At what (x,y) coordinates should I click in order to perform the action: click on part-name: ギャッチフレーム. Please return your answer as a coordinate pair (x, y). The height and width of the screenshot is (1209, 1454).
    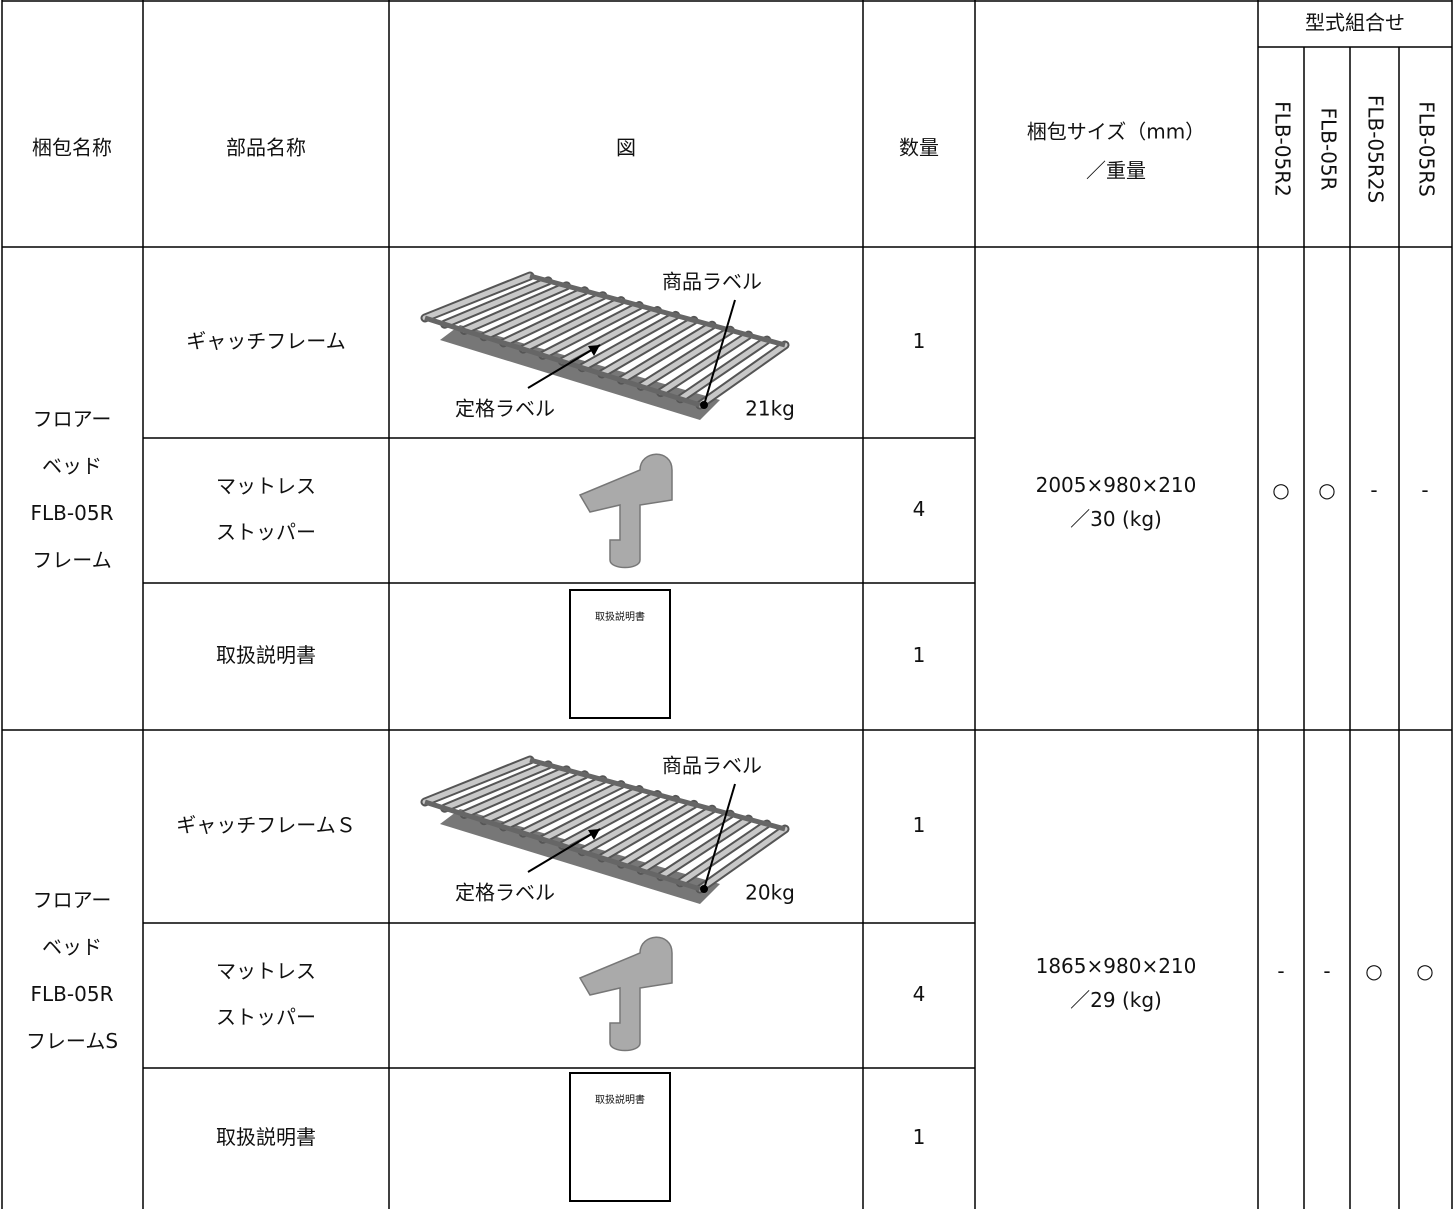
    Looking at the image, I should click on (265, 341).